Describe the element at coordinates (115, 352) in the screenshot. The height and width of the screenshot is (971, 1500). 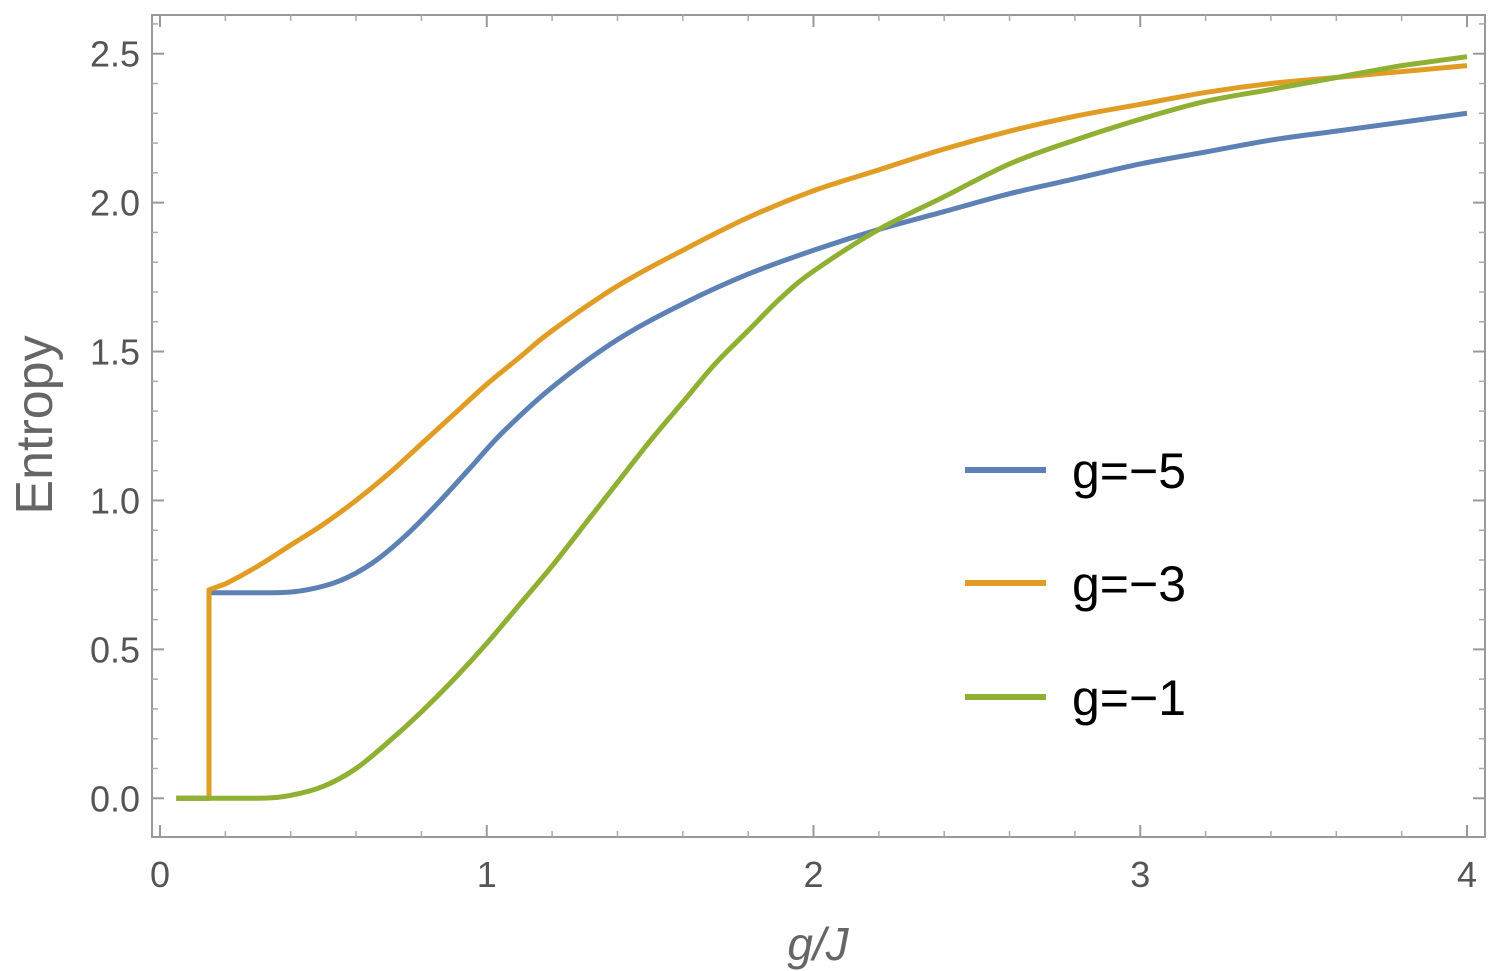
I see `y-tick-label: 1.5` at that location.